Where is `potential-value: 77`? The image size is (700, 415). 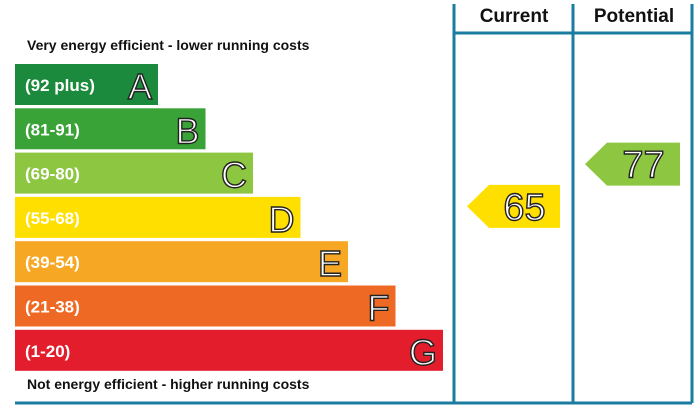
potential-value: 77 is located at coordinates (643, 166).